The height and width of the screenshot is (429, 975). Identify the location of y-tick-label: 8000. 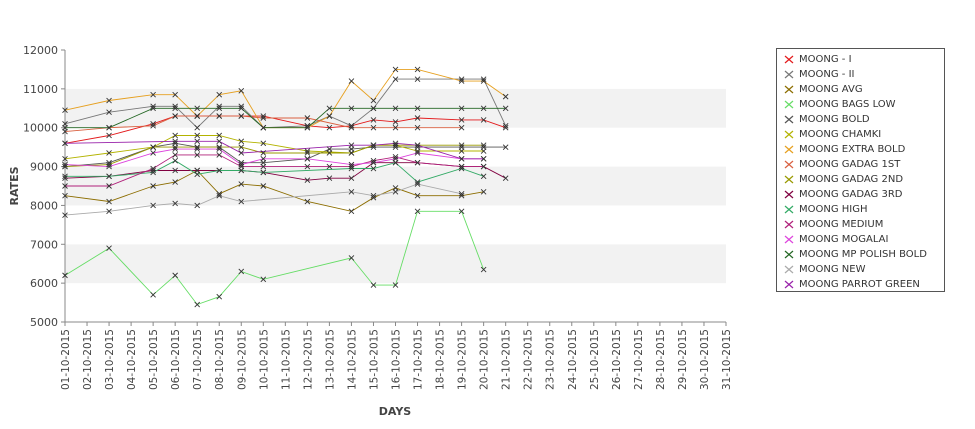
(44, 205).